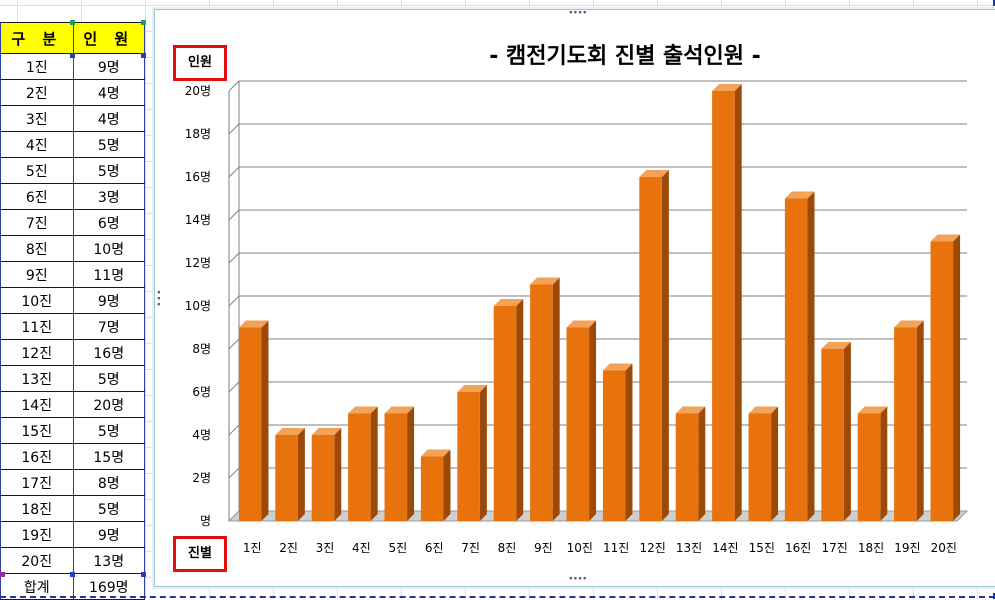  What do you see at coordinates (201, 349) in the screenshot?
I see `y-tick-label: 8명` at bounding box center [201, 349].